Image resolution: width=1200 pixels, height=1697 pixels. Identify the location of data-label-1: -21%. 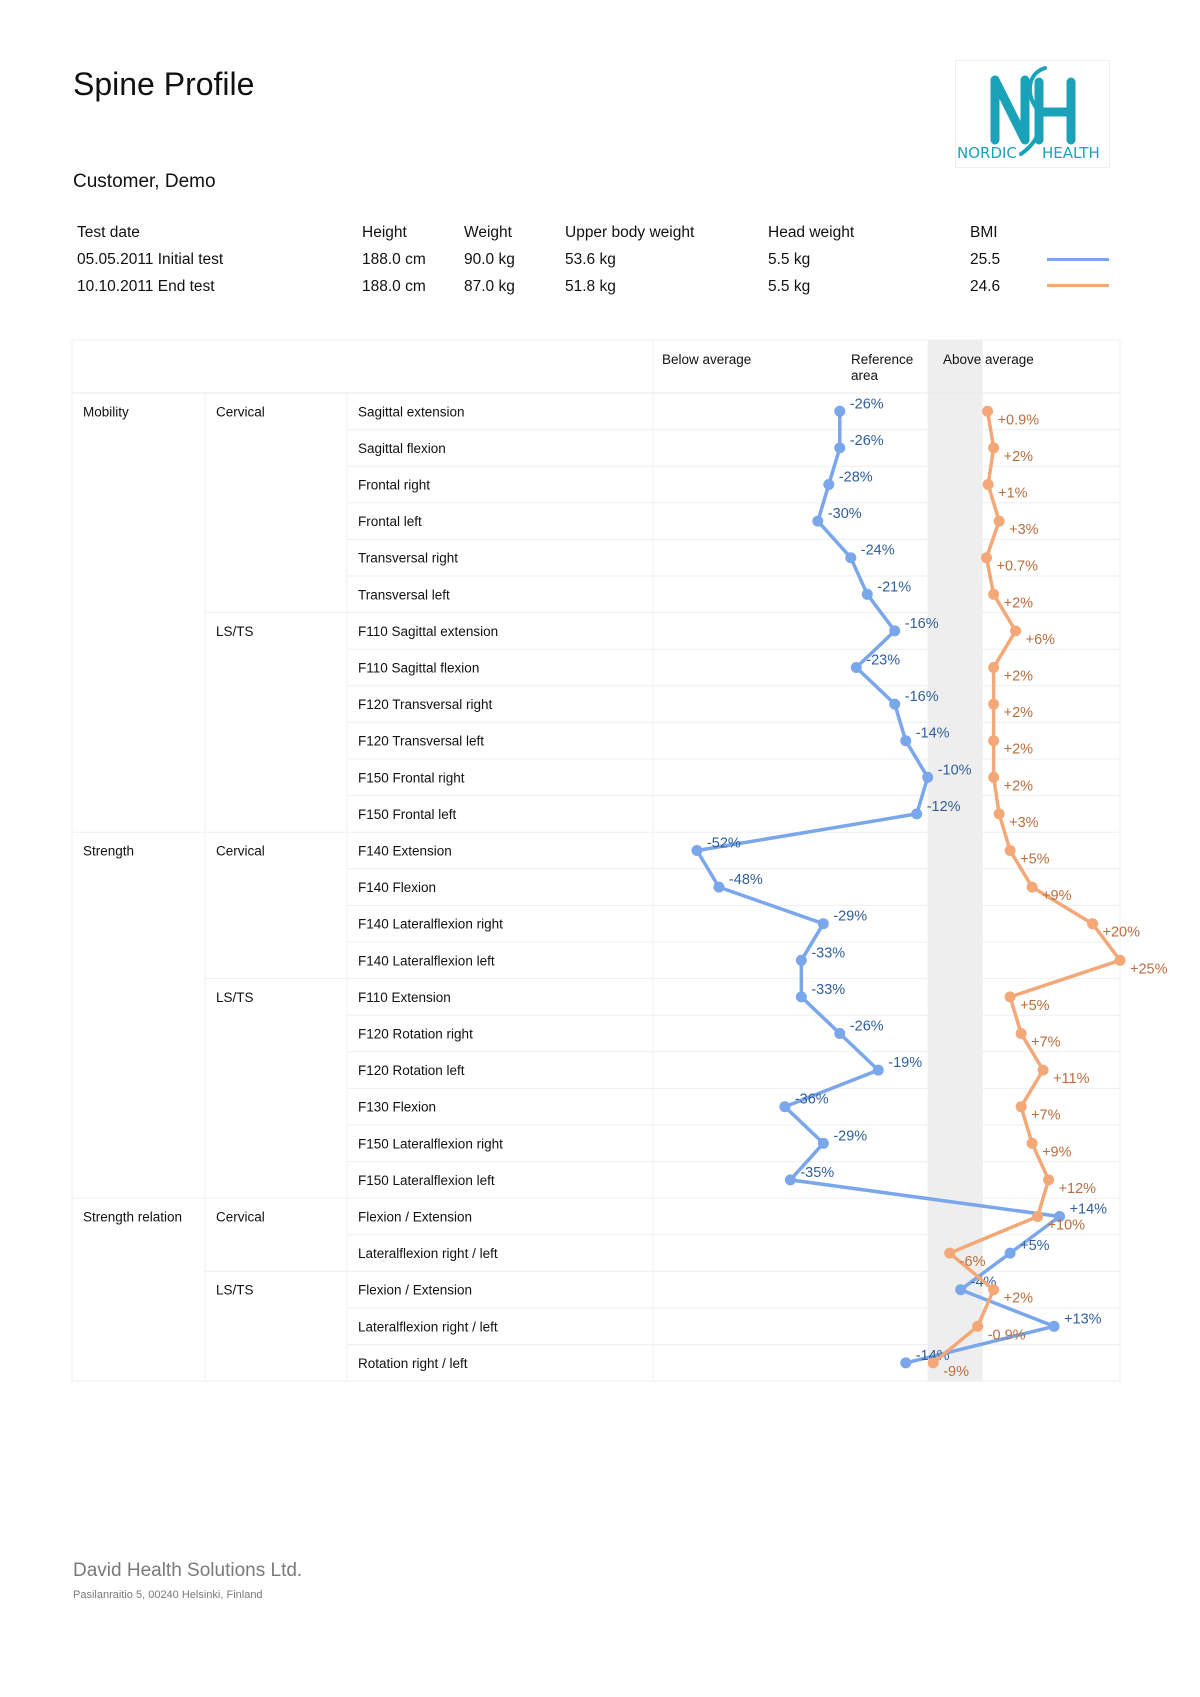
(894, 587).